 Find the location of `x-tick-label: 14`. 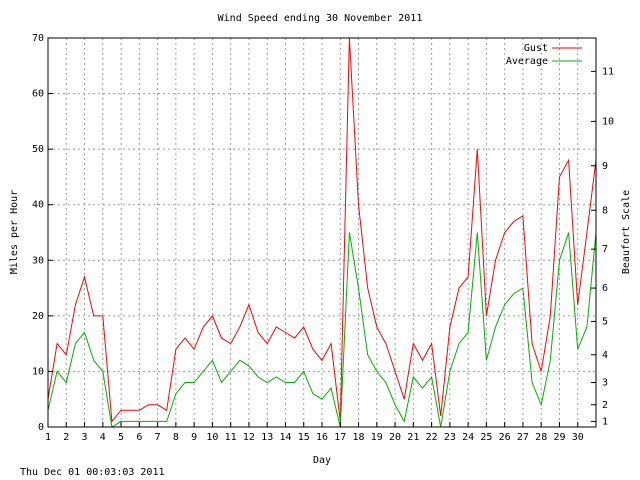

x-tick-label: 14 is located at coordinates (285, 437).